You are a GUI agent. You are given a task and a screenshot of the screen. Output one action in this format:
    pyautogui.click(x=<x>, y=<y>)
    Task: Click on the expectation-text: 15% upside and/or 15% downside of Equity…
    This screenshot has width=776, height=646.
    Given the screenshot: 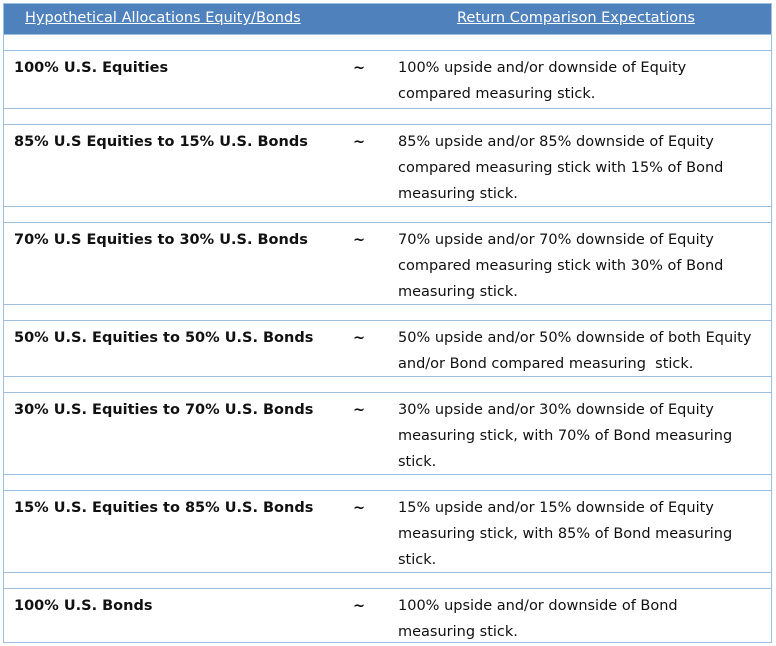 What is the action you would take?
    pyautogui.click(x=584, y=534)
    